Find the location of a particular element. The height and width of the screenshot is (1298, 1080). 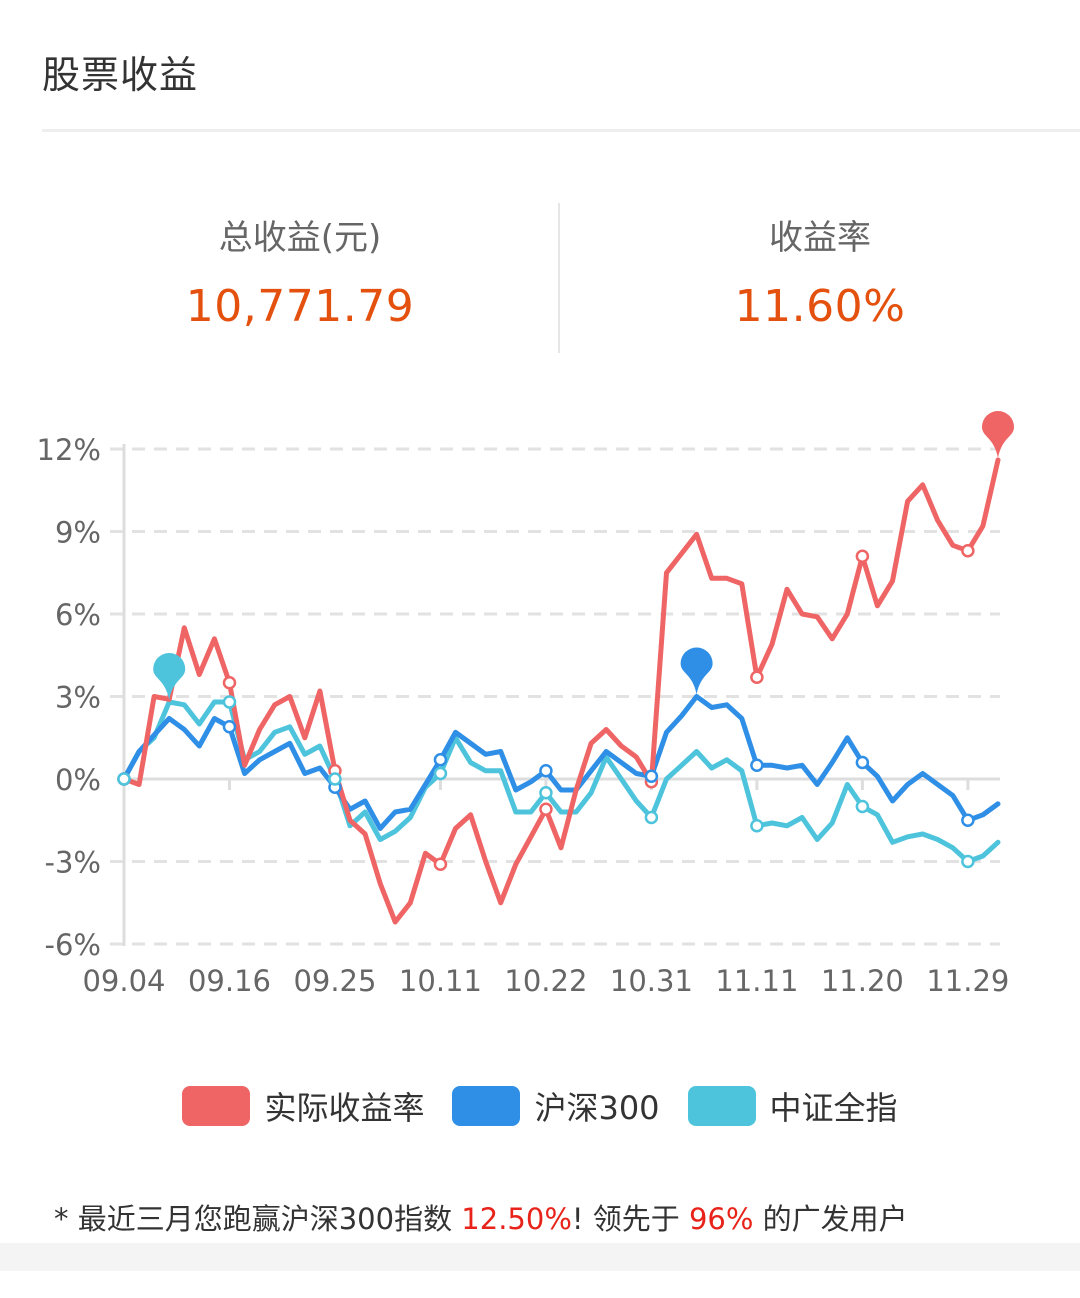

chart-legend: 实际收益率 沪深300 中证全指 is located at coordinates (540, 1106).